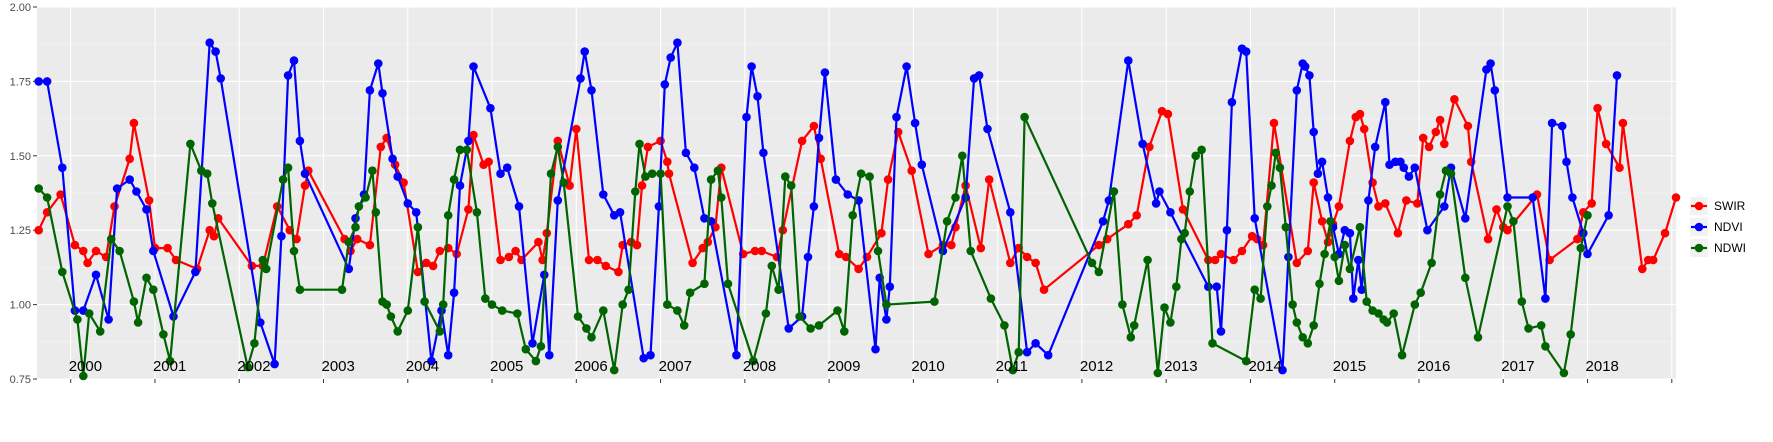 Image resolution: width=1773 pixels, height=442 pixels. I want to click on legend: SWIR NDVI NDWI, so click(1718, 227).